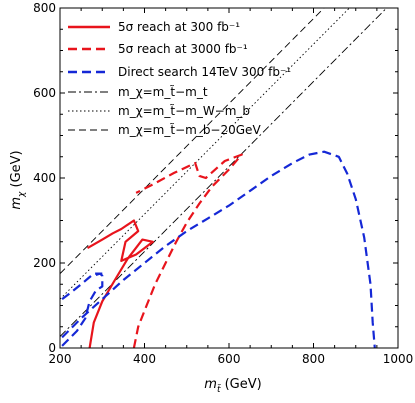 The image size is (415, 403). Describe the element at coordinates (184, 111) in the screenshot. I see `legend-label-4: m_χ=m_t̃−m_W−m_b` at that location.